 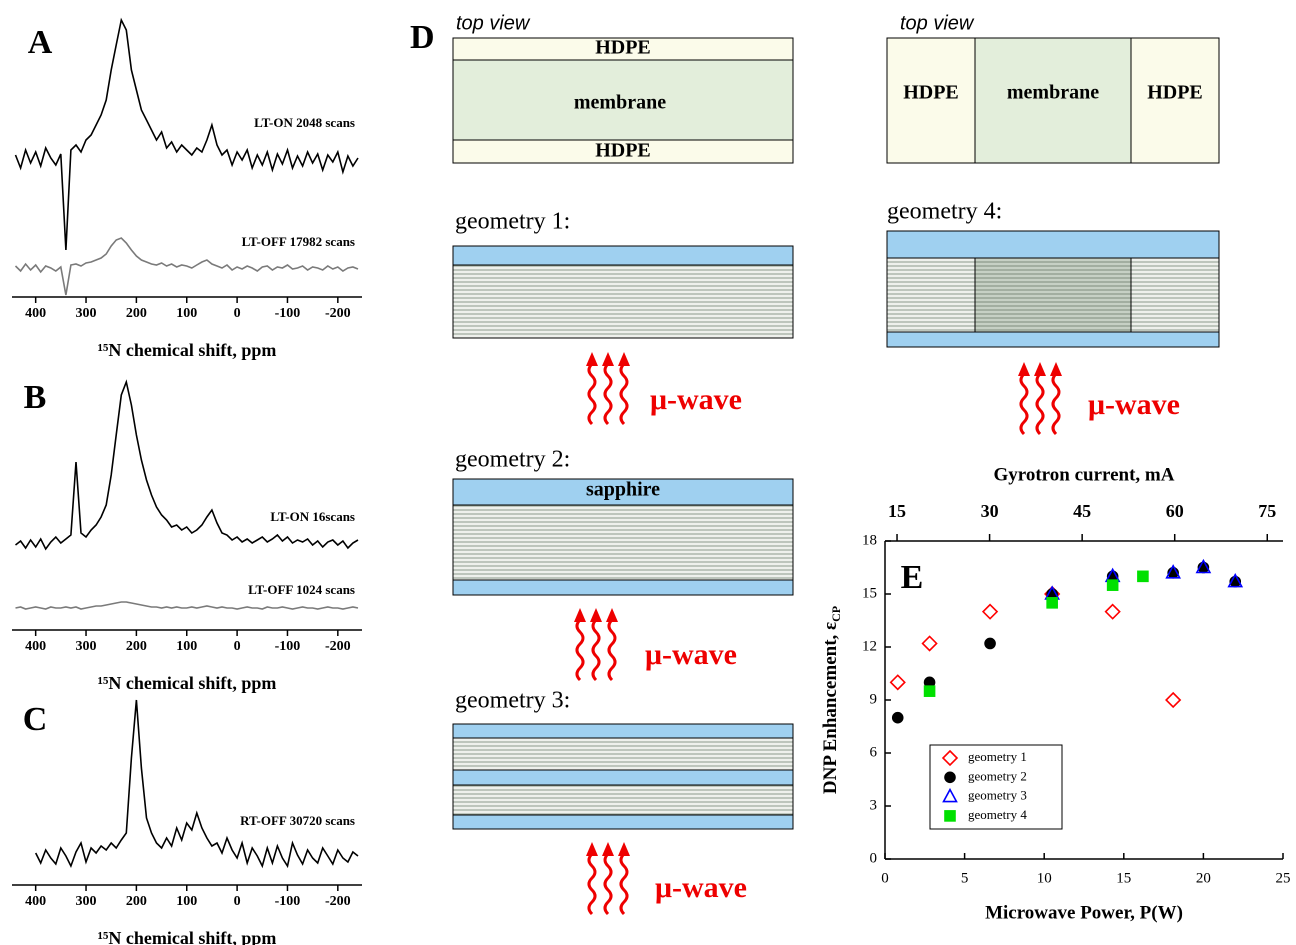 I want to click on hdpe-strip, so click(x=623, y=151).